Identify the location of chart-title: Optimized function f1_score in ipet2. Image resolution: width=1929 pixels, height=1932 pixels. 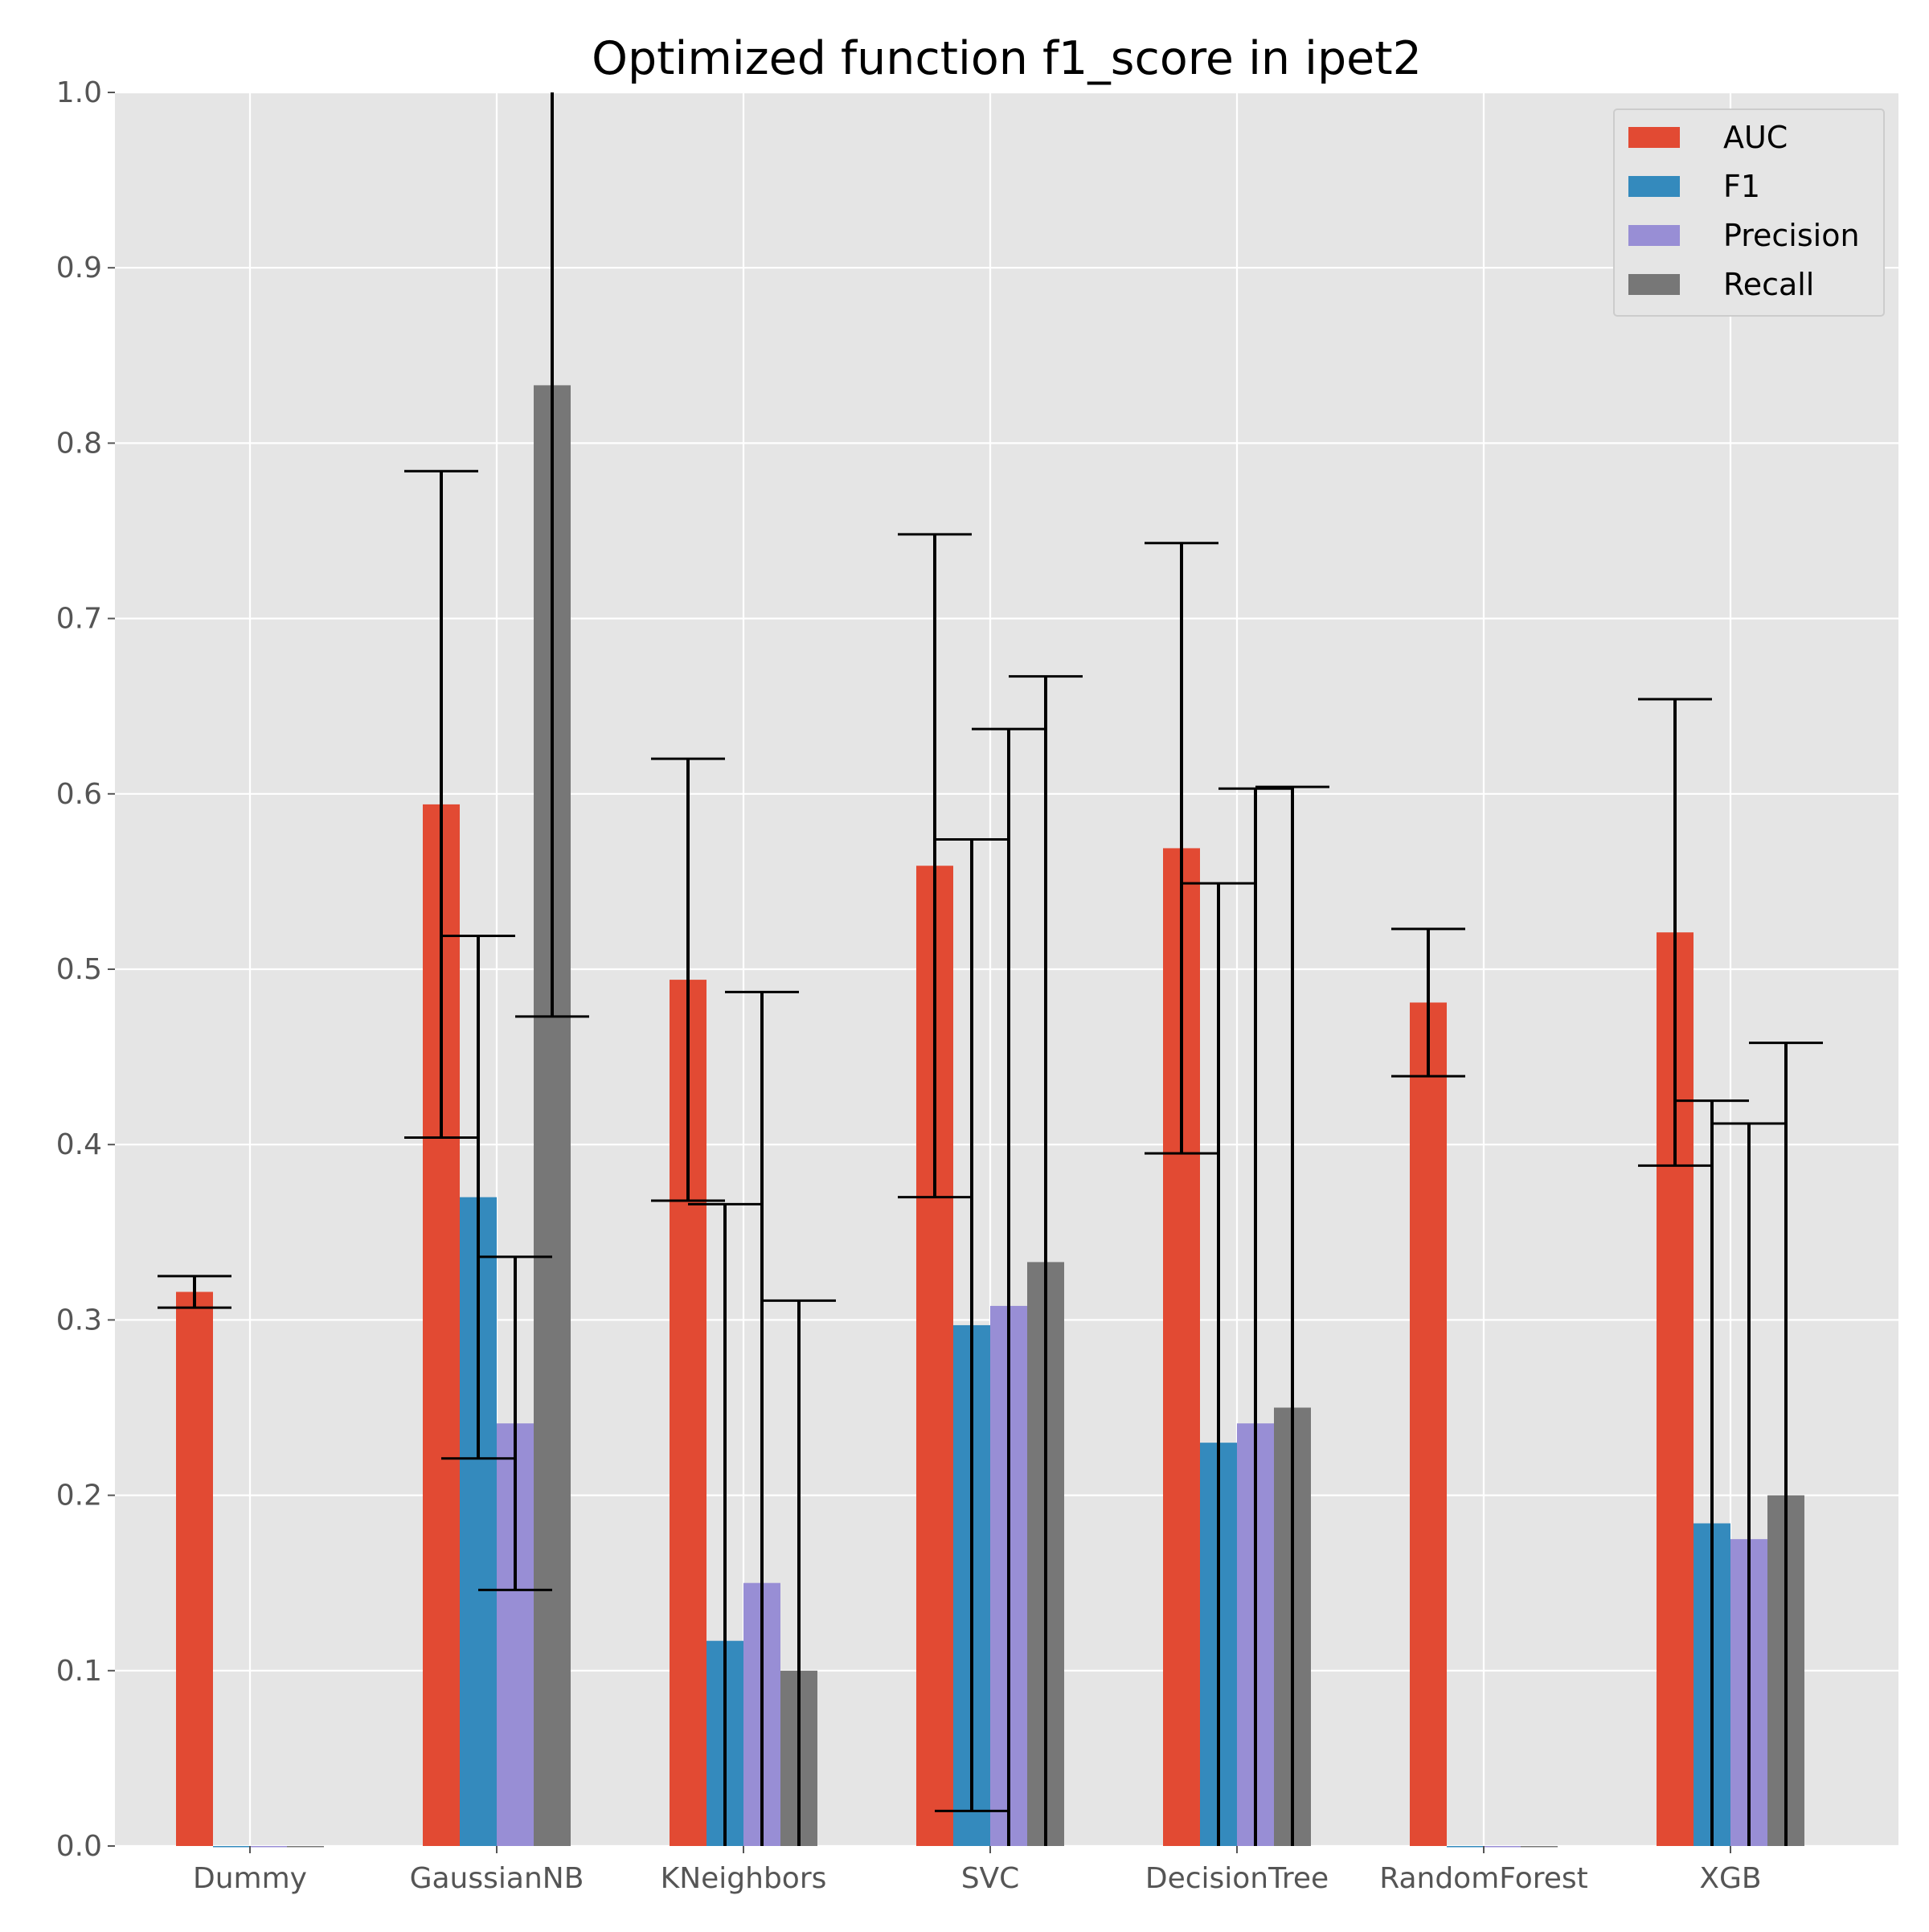
(1007, 58).